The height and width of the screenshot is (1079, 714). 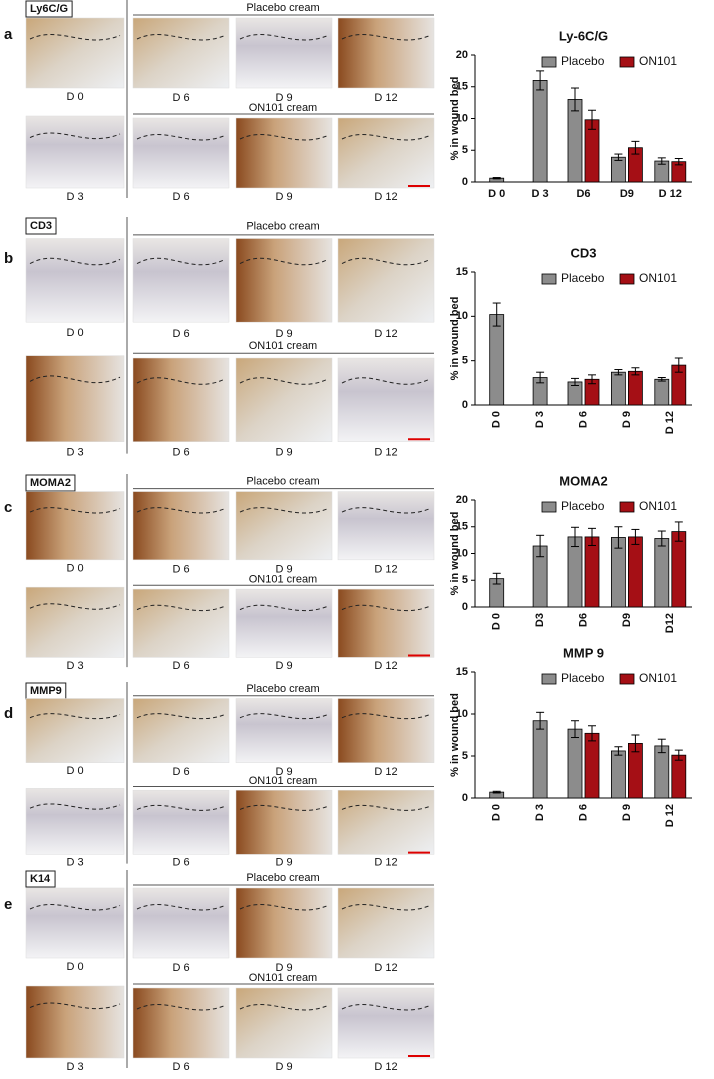 I want to click on day-label: D 0, so click(x=74, y=97).